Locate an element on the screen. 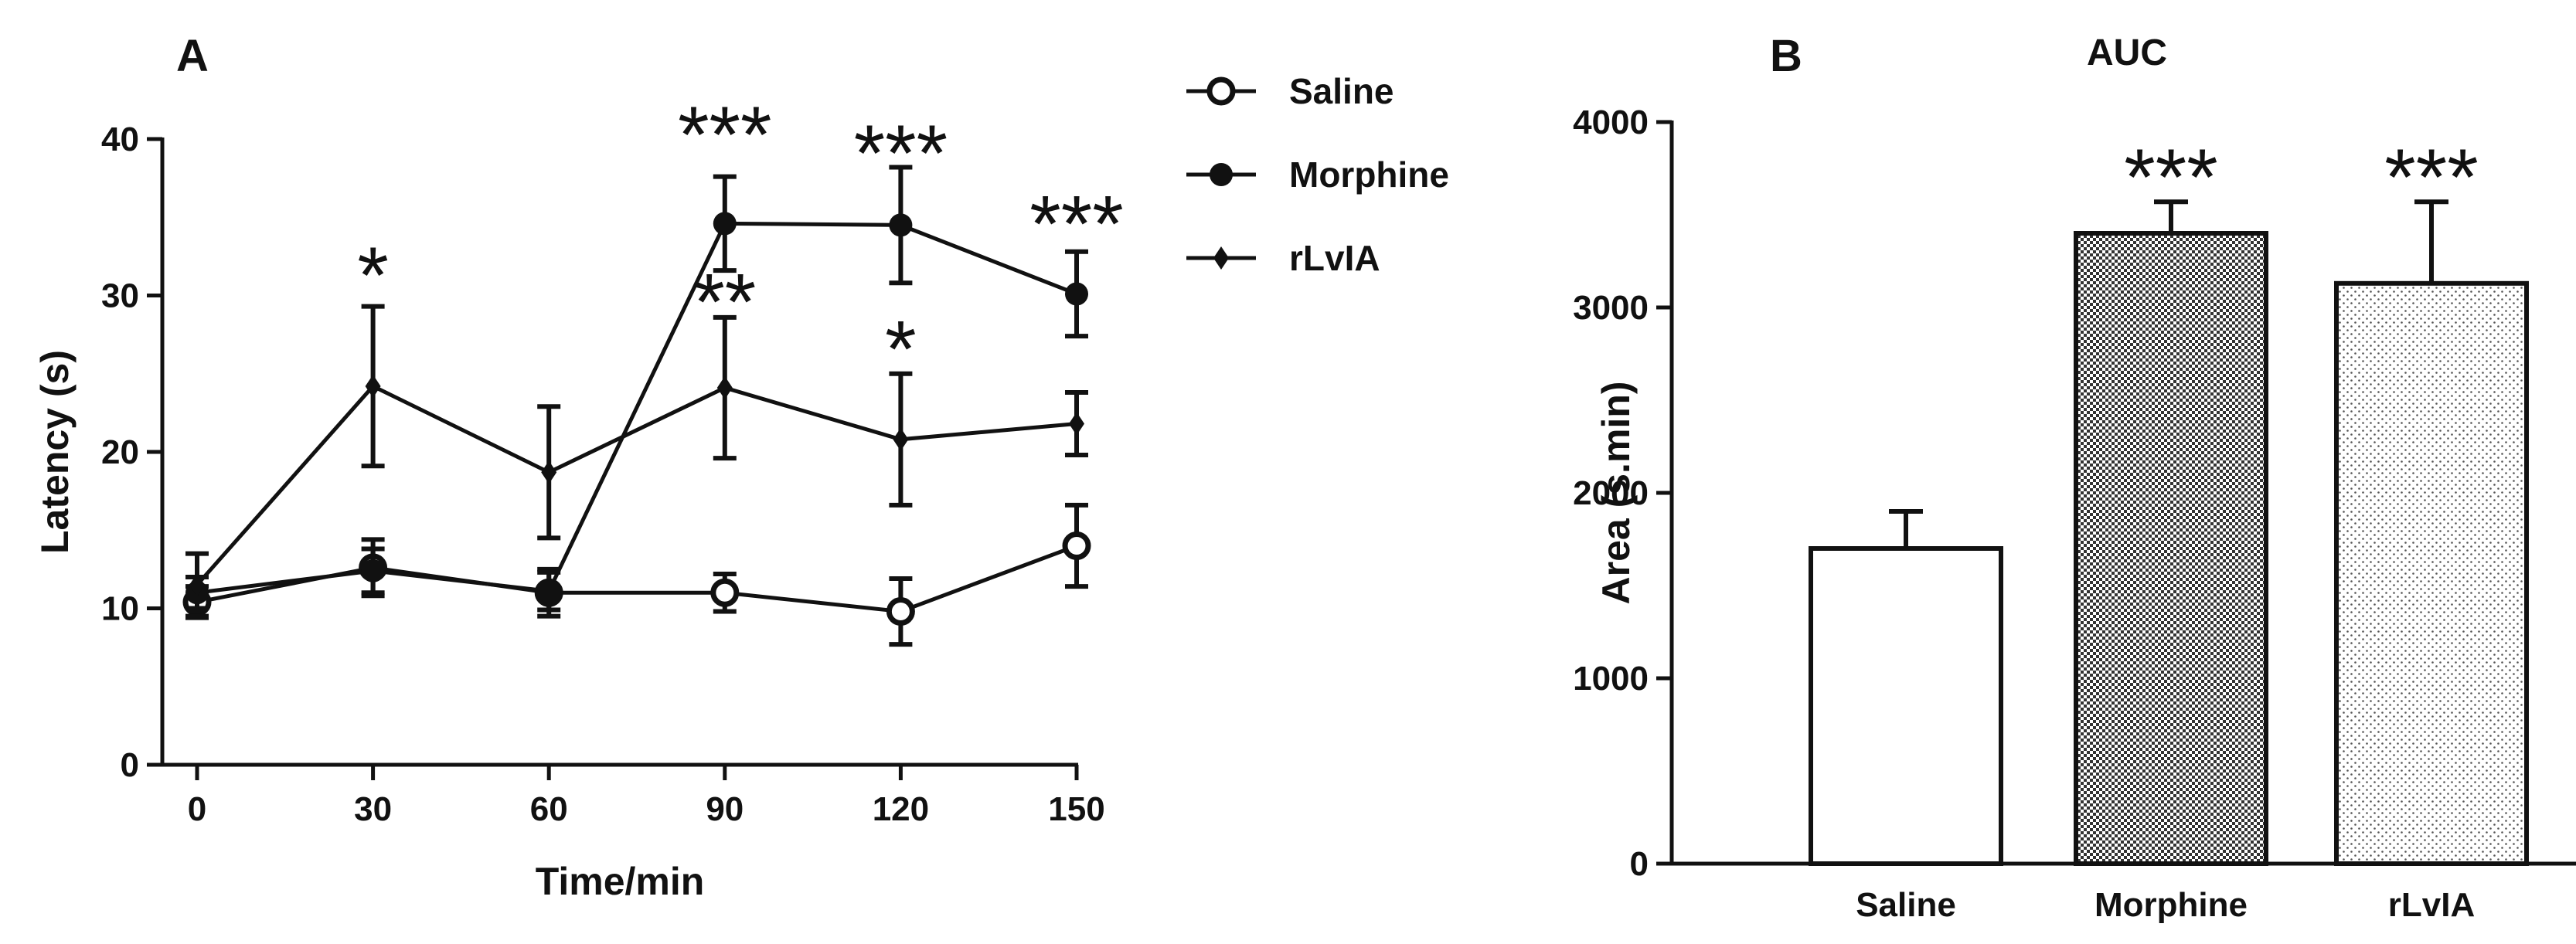  series-line-saline is located at coordinates (636, 579).